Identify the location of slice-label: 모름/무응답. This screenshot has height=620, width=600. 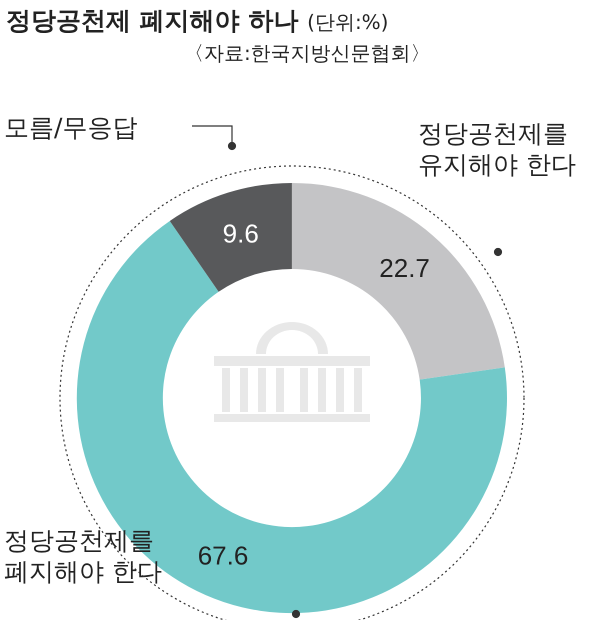
(71, 128).